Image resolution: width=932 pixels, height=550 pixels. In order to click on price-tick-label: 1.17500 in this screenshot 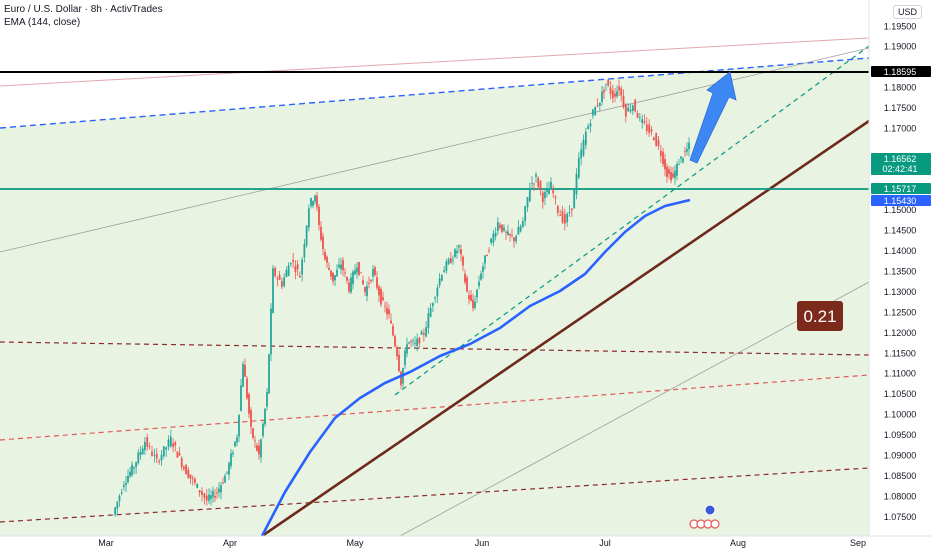, I will do `click(900, 108)`.